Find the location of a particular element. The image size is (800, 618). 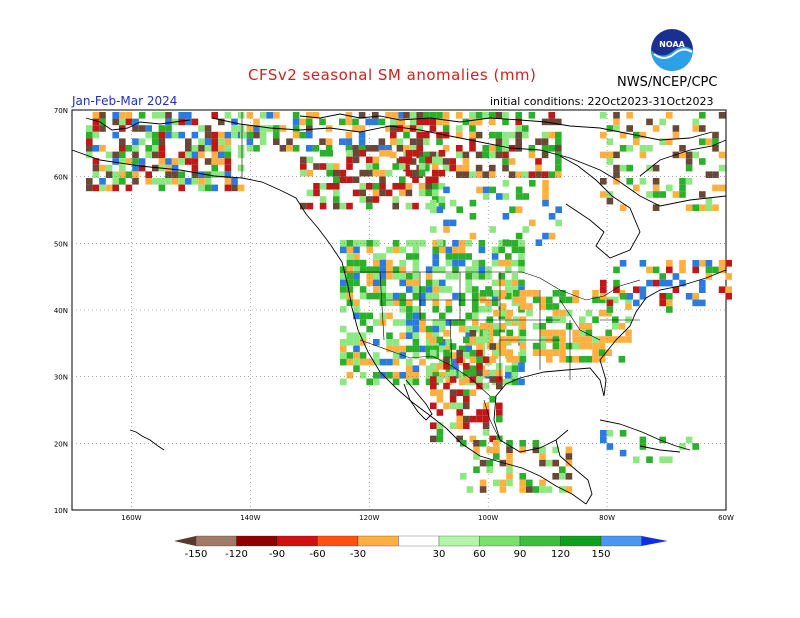

colorbar-label: 150 is located at coordinates (600, 554).